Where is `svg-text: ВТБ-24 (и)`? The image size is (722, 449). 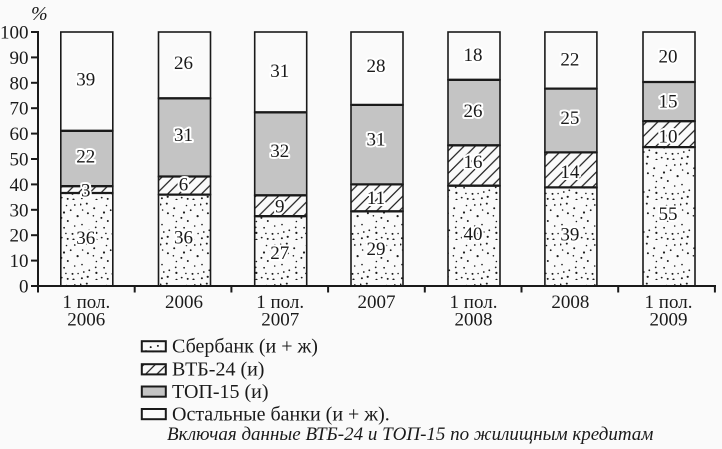
svg-text: ВТБ-24 (и) is located at coordinates (218, 370).